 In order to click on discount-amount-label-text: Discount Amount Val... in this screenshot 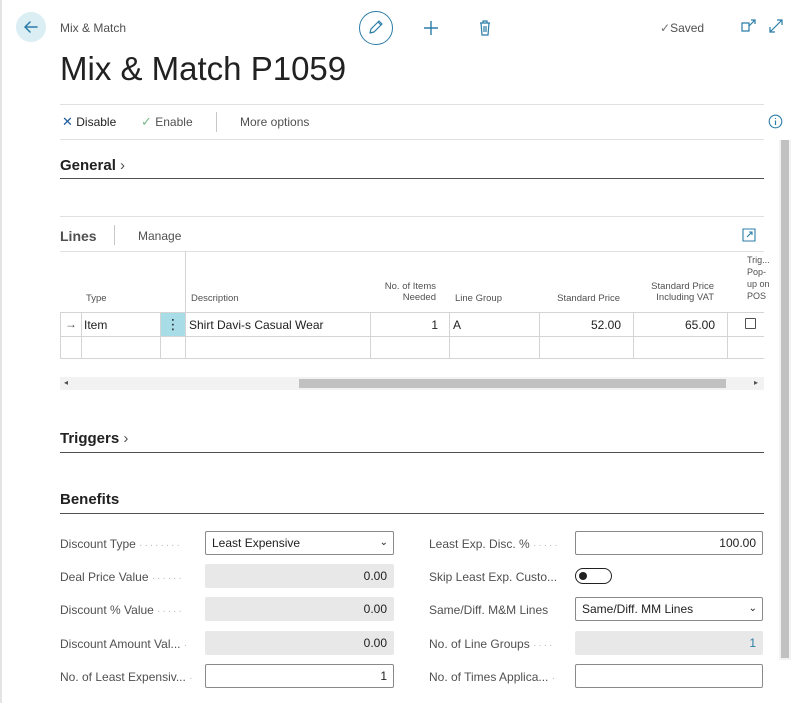, I will do `click(120, 644)`.